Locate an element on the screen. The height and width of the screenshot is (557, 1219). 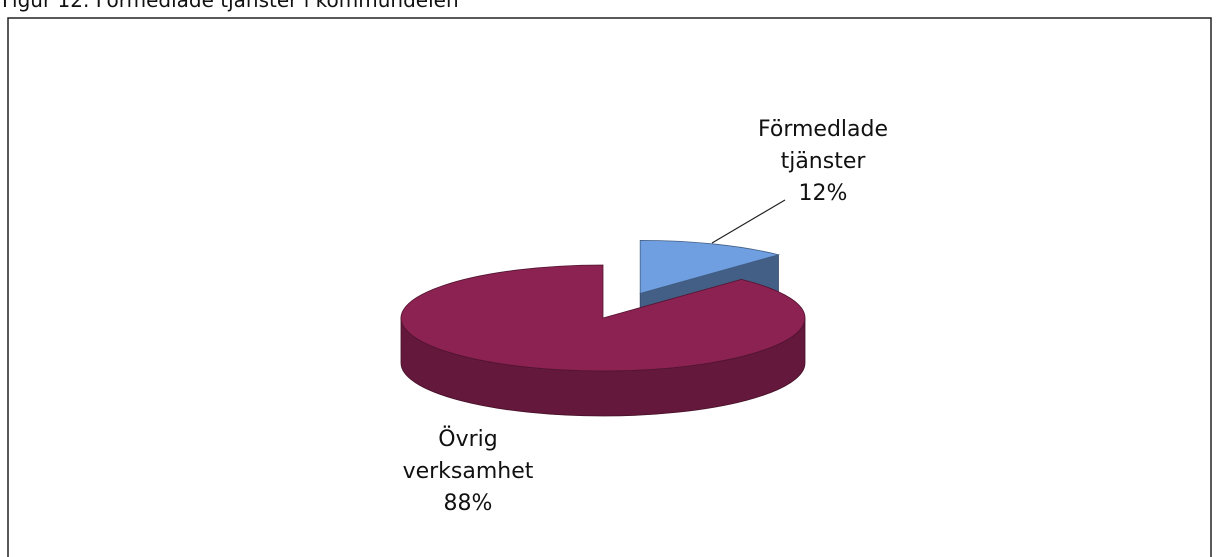
category-label: Förmedlade tjänster is located at coordinates (822, 145).